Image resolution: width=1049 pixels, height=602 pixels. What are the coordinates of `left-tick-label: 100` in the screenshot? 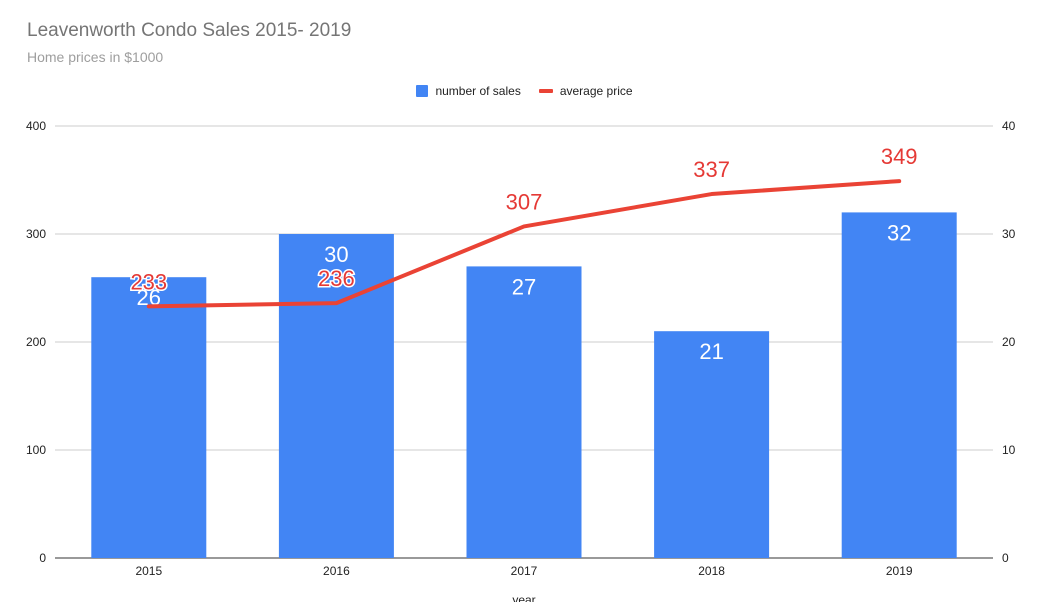 It's located at (36, 450).